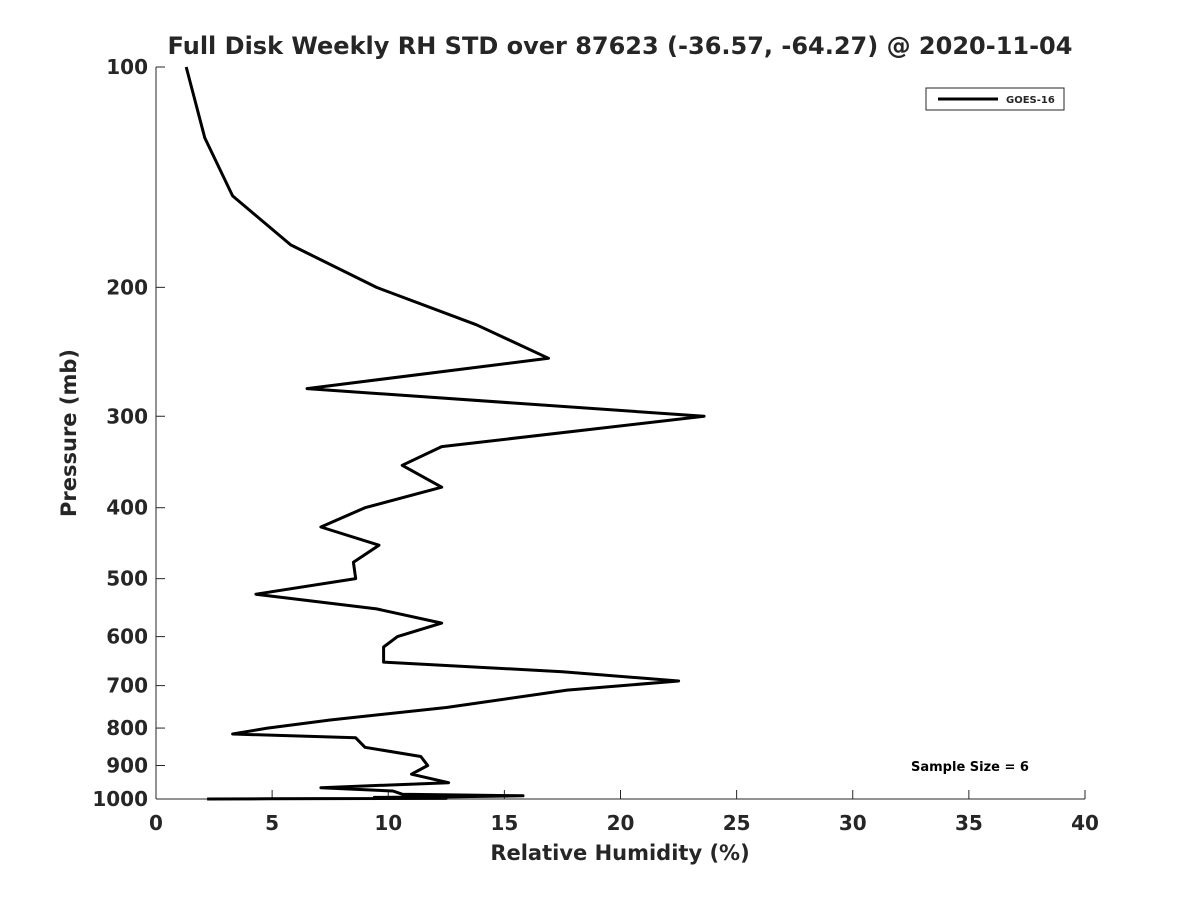  I want to click on y-tick-label: 200, so click(127, 287).